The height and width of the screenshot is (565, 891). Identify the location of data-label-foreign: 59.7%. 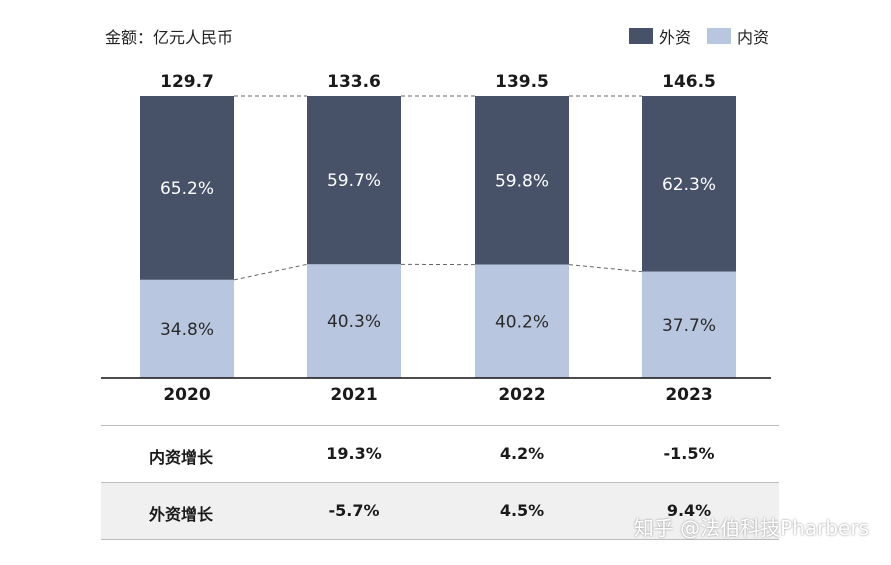
(354, 181).